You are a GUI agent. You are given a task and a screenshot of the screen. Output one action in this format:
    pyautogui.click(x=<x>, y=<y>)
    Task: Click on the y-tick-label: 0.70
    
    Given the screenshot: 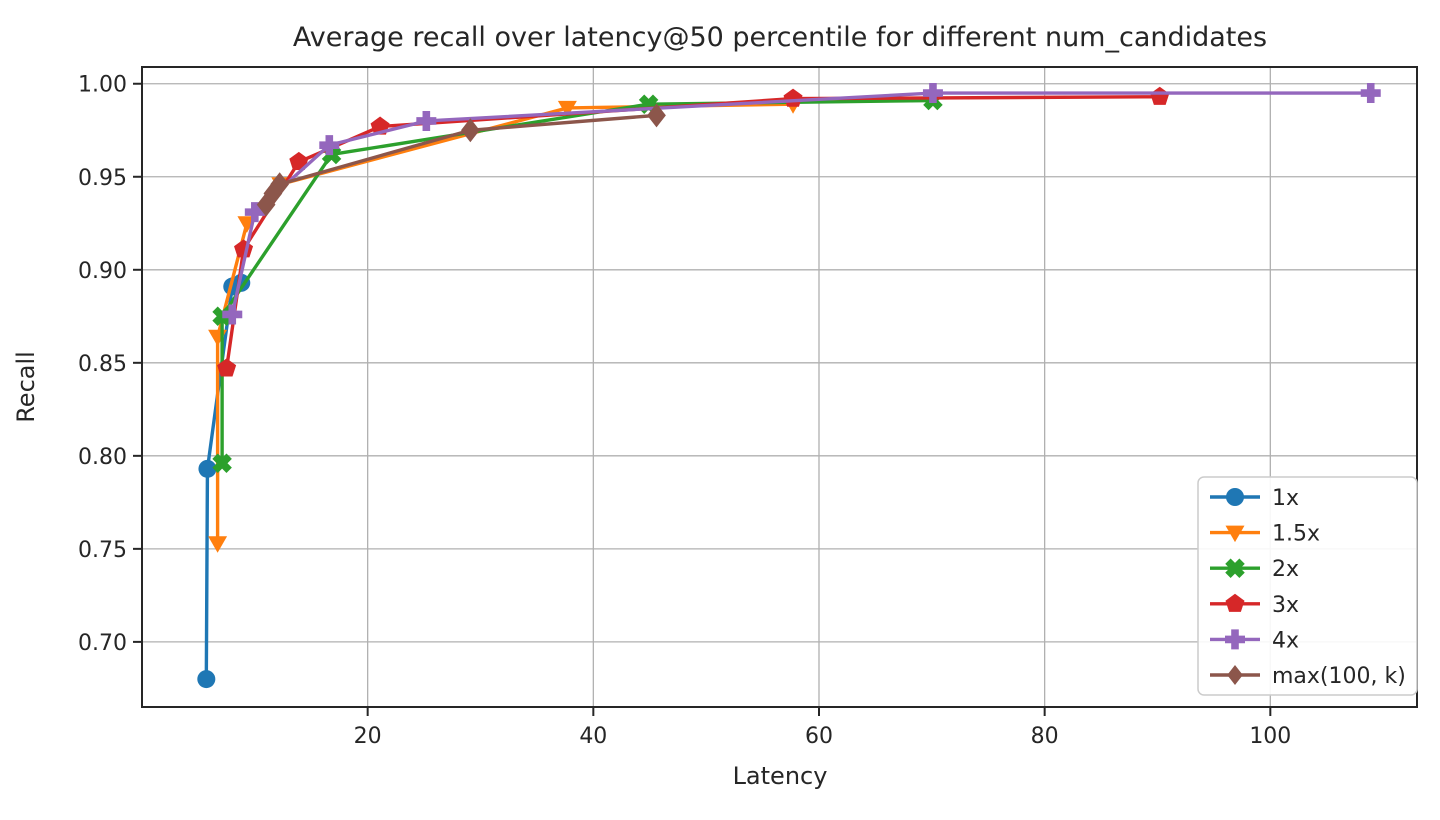 What is the action you would take?
    pyautogui.click(x=102, y=643)
    